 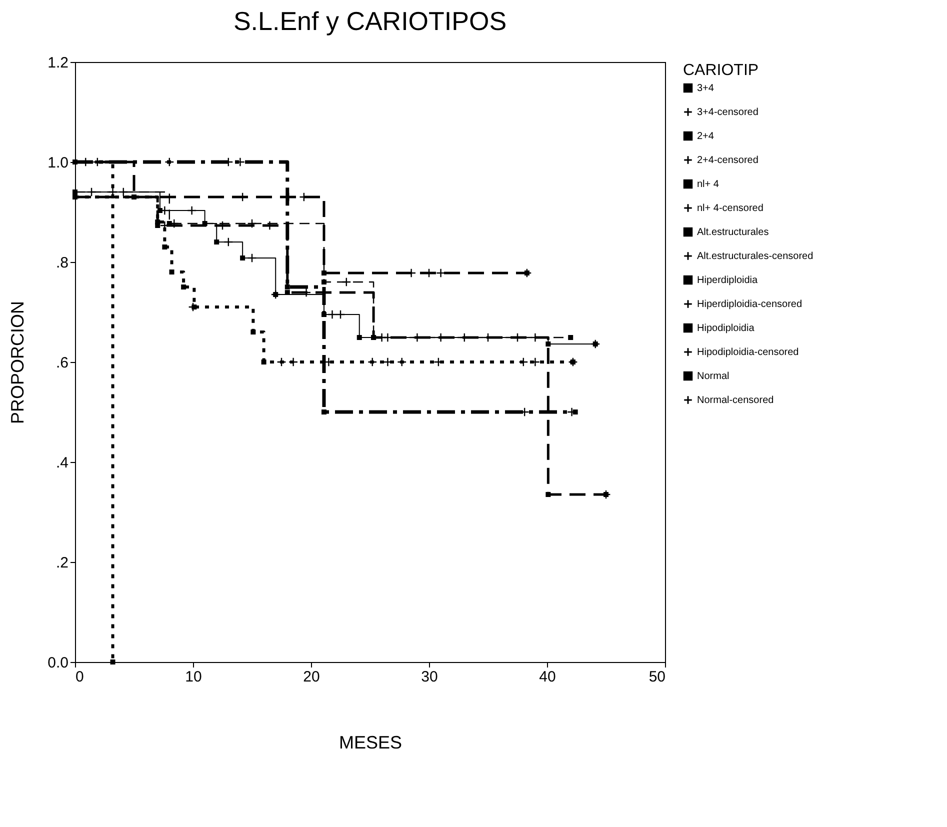 I want to click on legend-title: CARIOTIP, so click(x=721, y=70).